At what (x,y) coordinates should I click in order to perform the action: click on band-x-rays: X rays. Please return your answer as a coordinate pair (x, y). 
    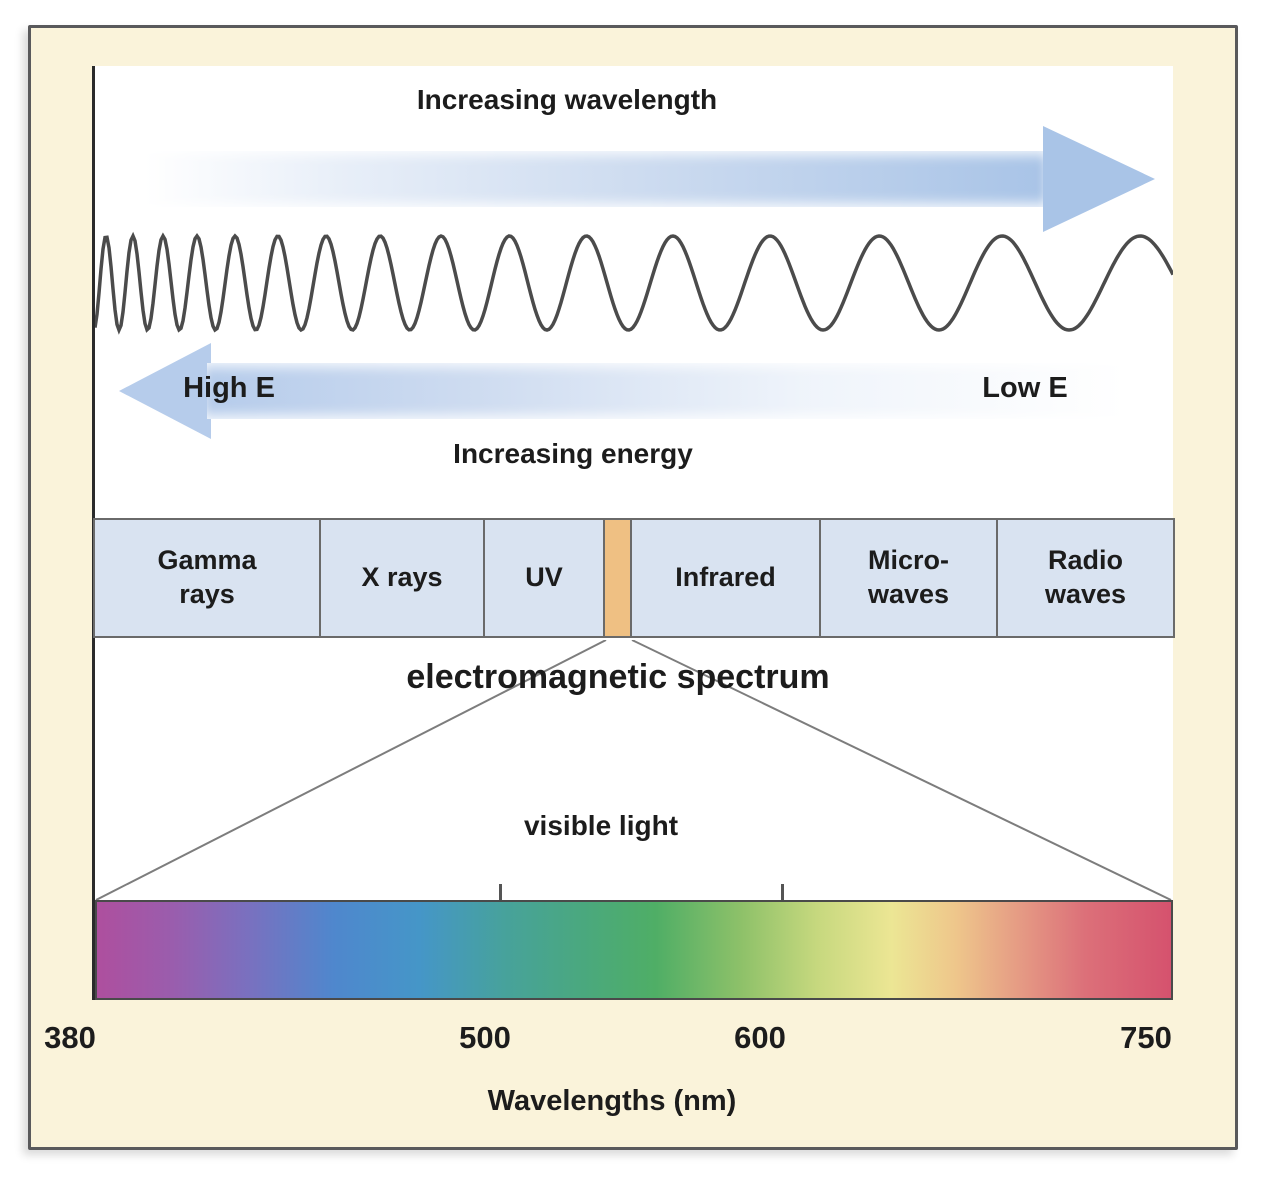
    Looking at the image, I should click on (403, 578).